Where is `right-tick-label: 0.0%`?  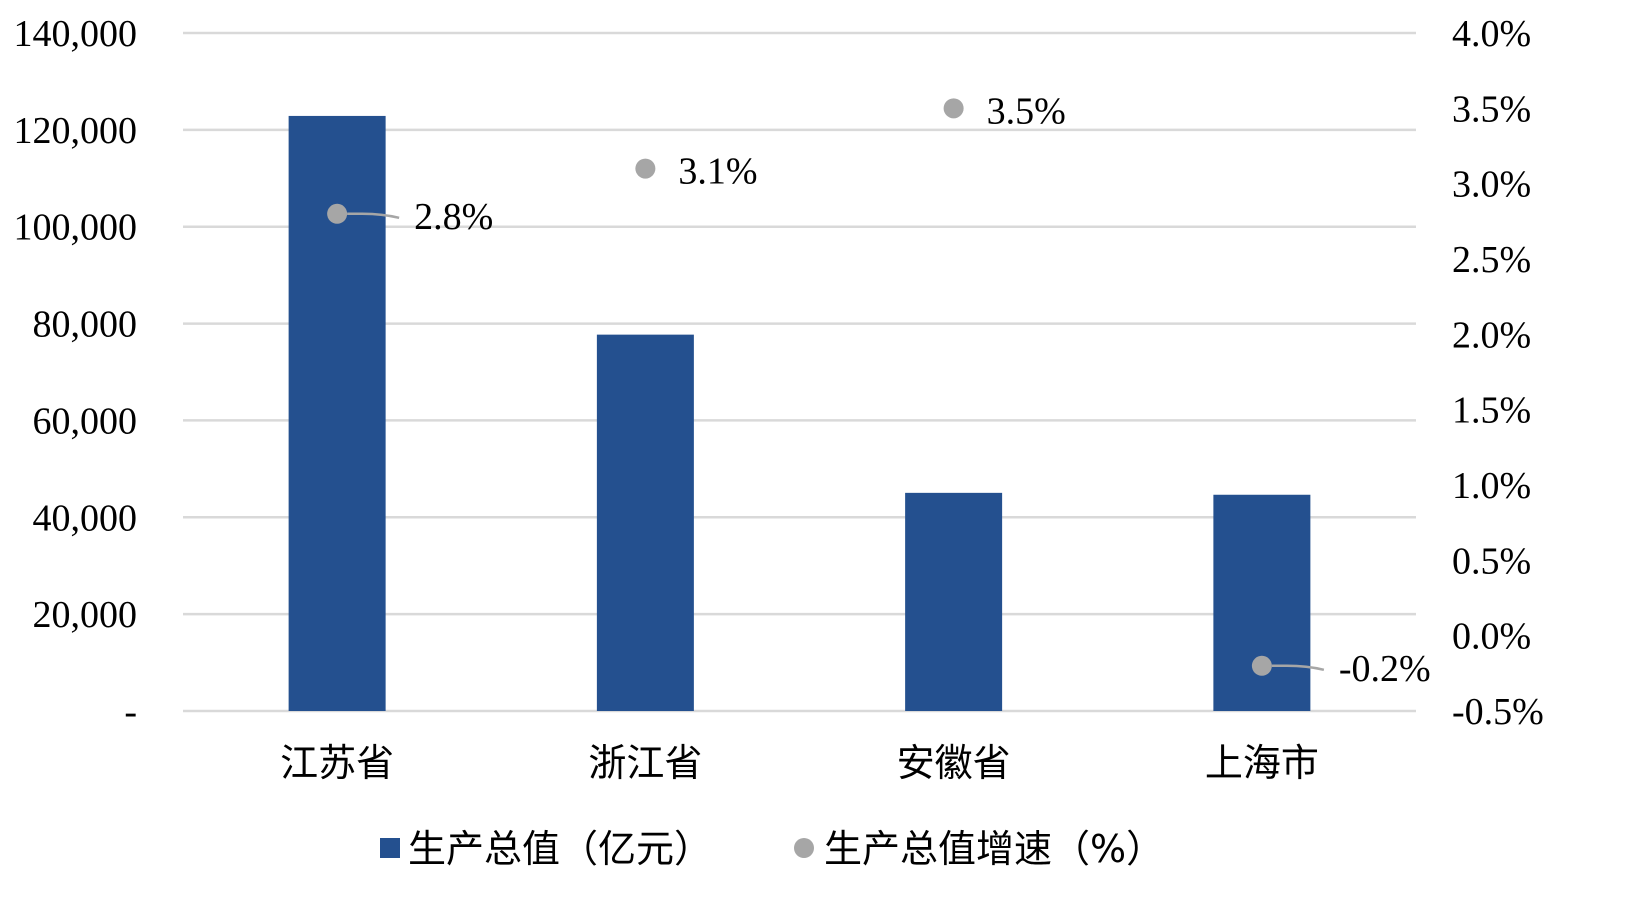 right-tick-label: 0.0% is located at coordinates (1491, 637).